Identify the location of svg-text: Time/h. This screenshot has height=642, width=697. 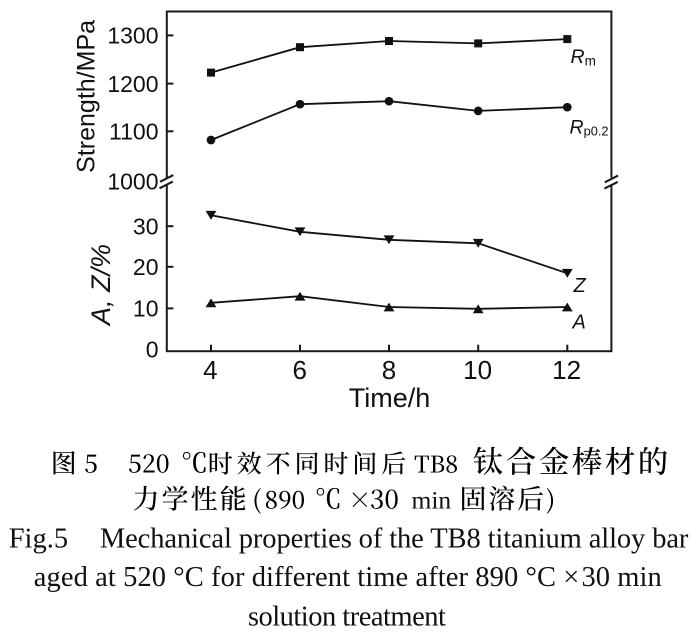
(390, 398).